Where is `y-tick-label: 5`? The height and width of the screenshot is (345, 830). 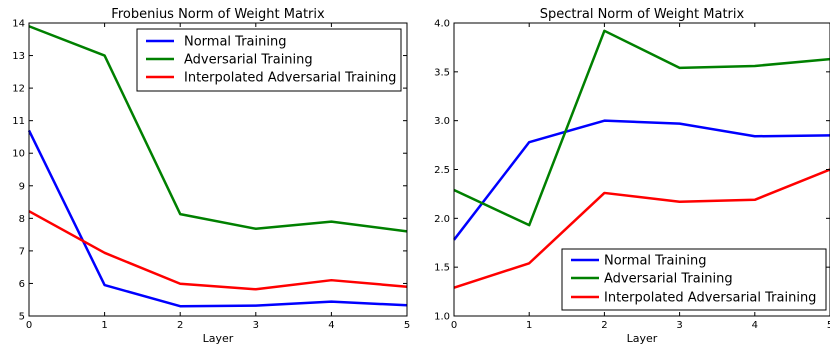
y-tick-label: 5 is located at coordinates (22, 317).